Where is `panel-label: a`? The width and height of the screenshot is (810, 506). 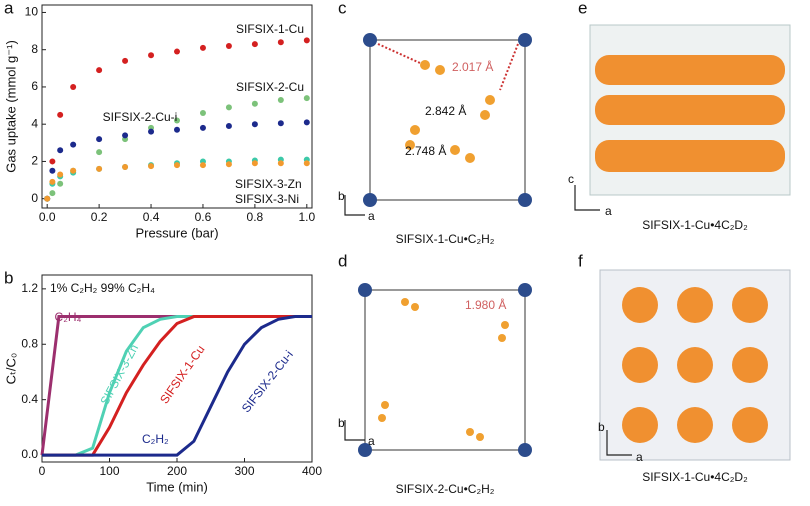
panel-label: a is located at coordinates (9, 8).